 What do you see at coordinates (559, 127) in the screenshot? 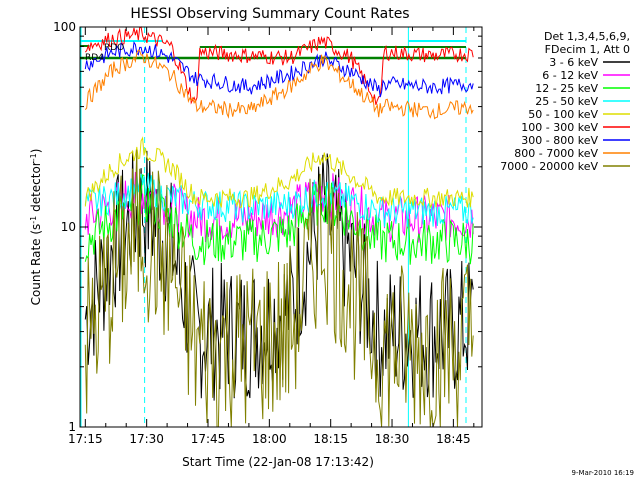
I see `legend-label-5: 100 - 300 keV` at bounding box center [559, 127].